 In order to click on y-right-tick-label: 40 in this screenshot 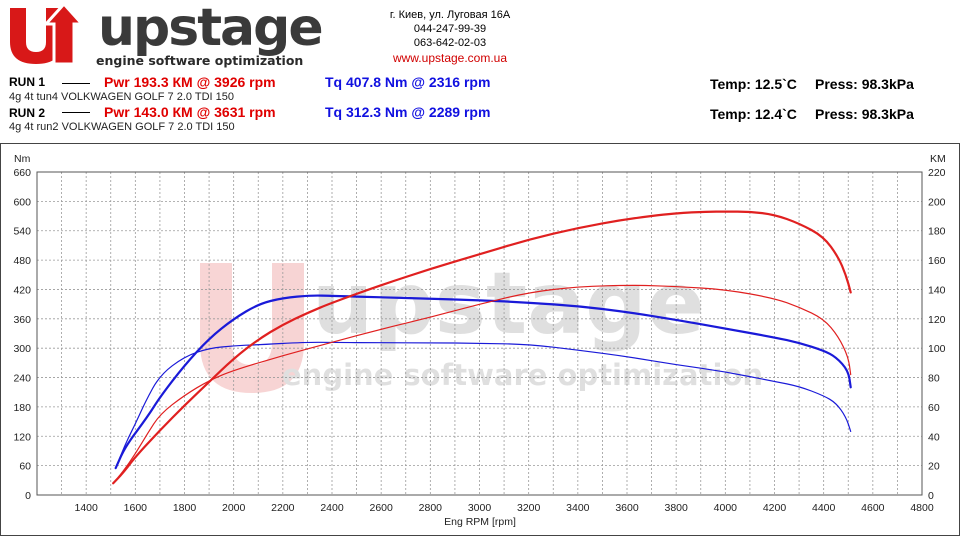, I will do `click(934, 437)`.